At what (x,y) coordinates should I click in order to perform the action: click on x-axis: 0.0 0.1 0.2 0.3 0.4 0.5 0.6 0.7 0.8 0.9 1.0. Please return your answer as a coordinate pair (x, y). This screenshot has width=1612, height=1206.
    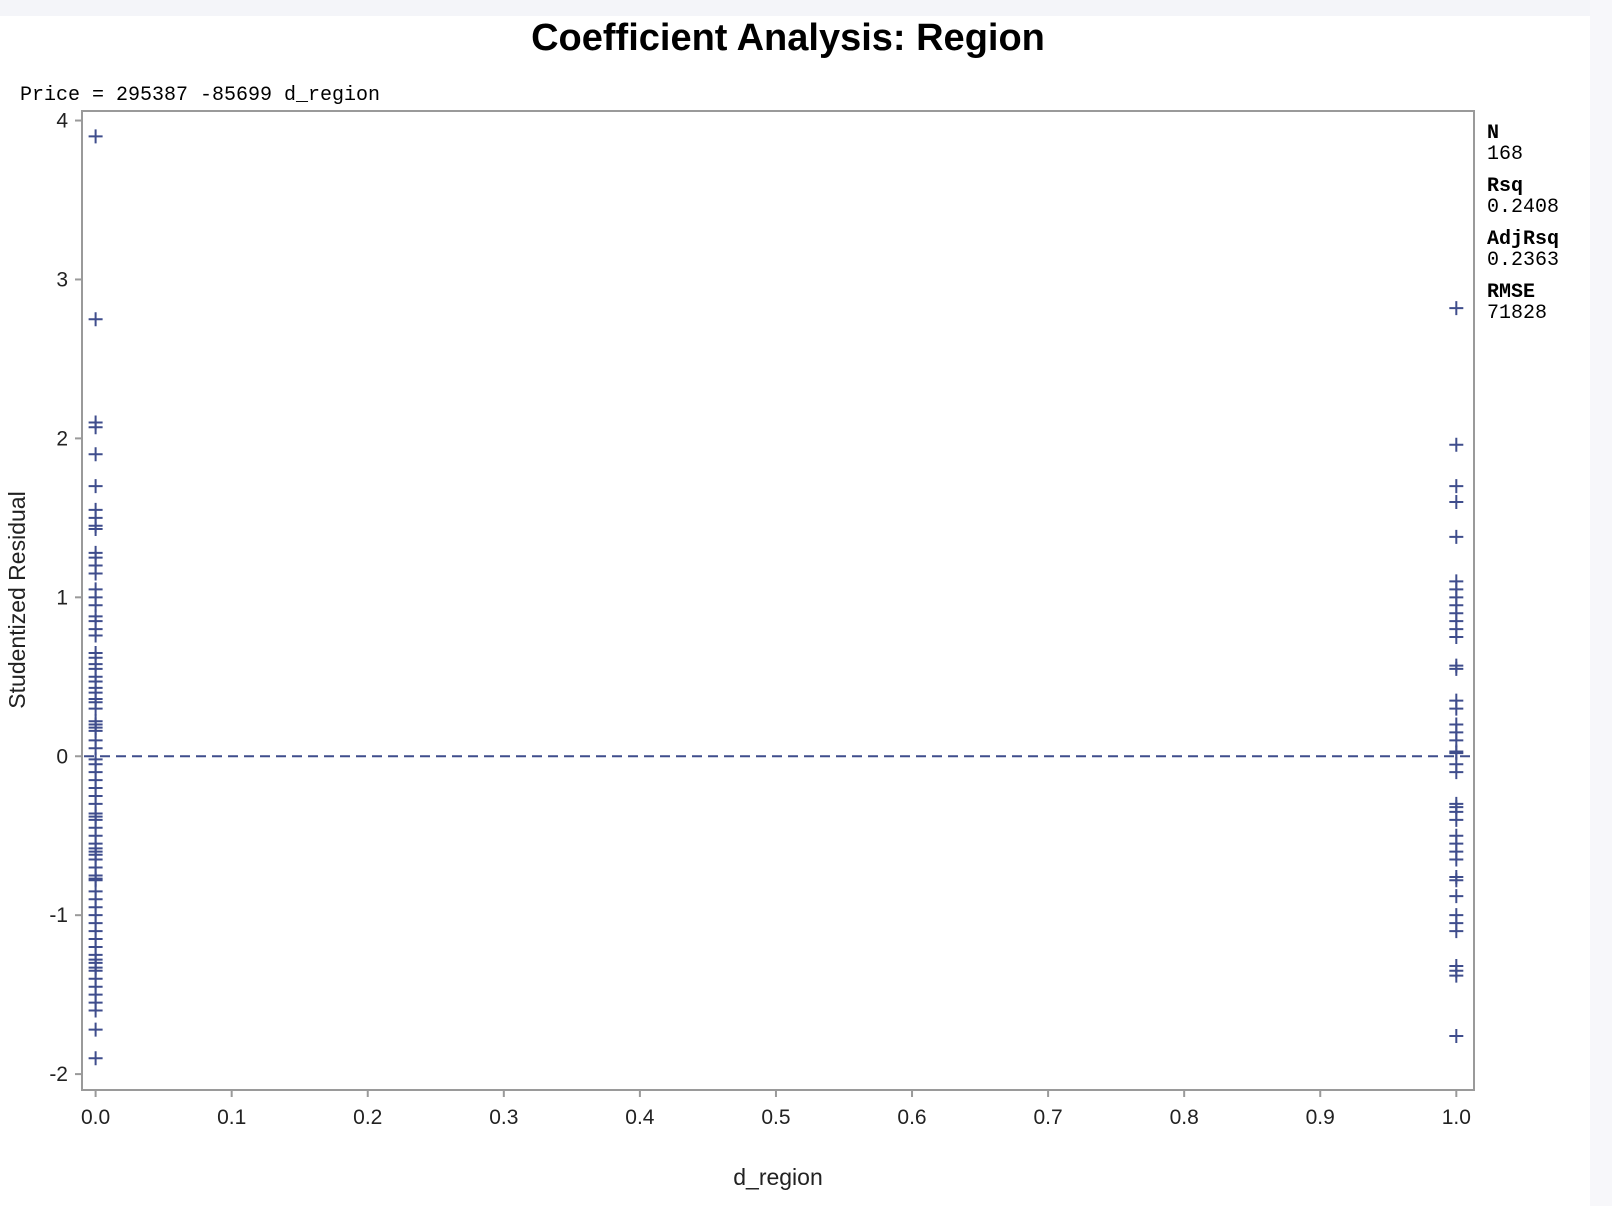
    Looking at the image, I should click on (776, 1109).